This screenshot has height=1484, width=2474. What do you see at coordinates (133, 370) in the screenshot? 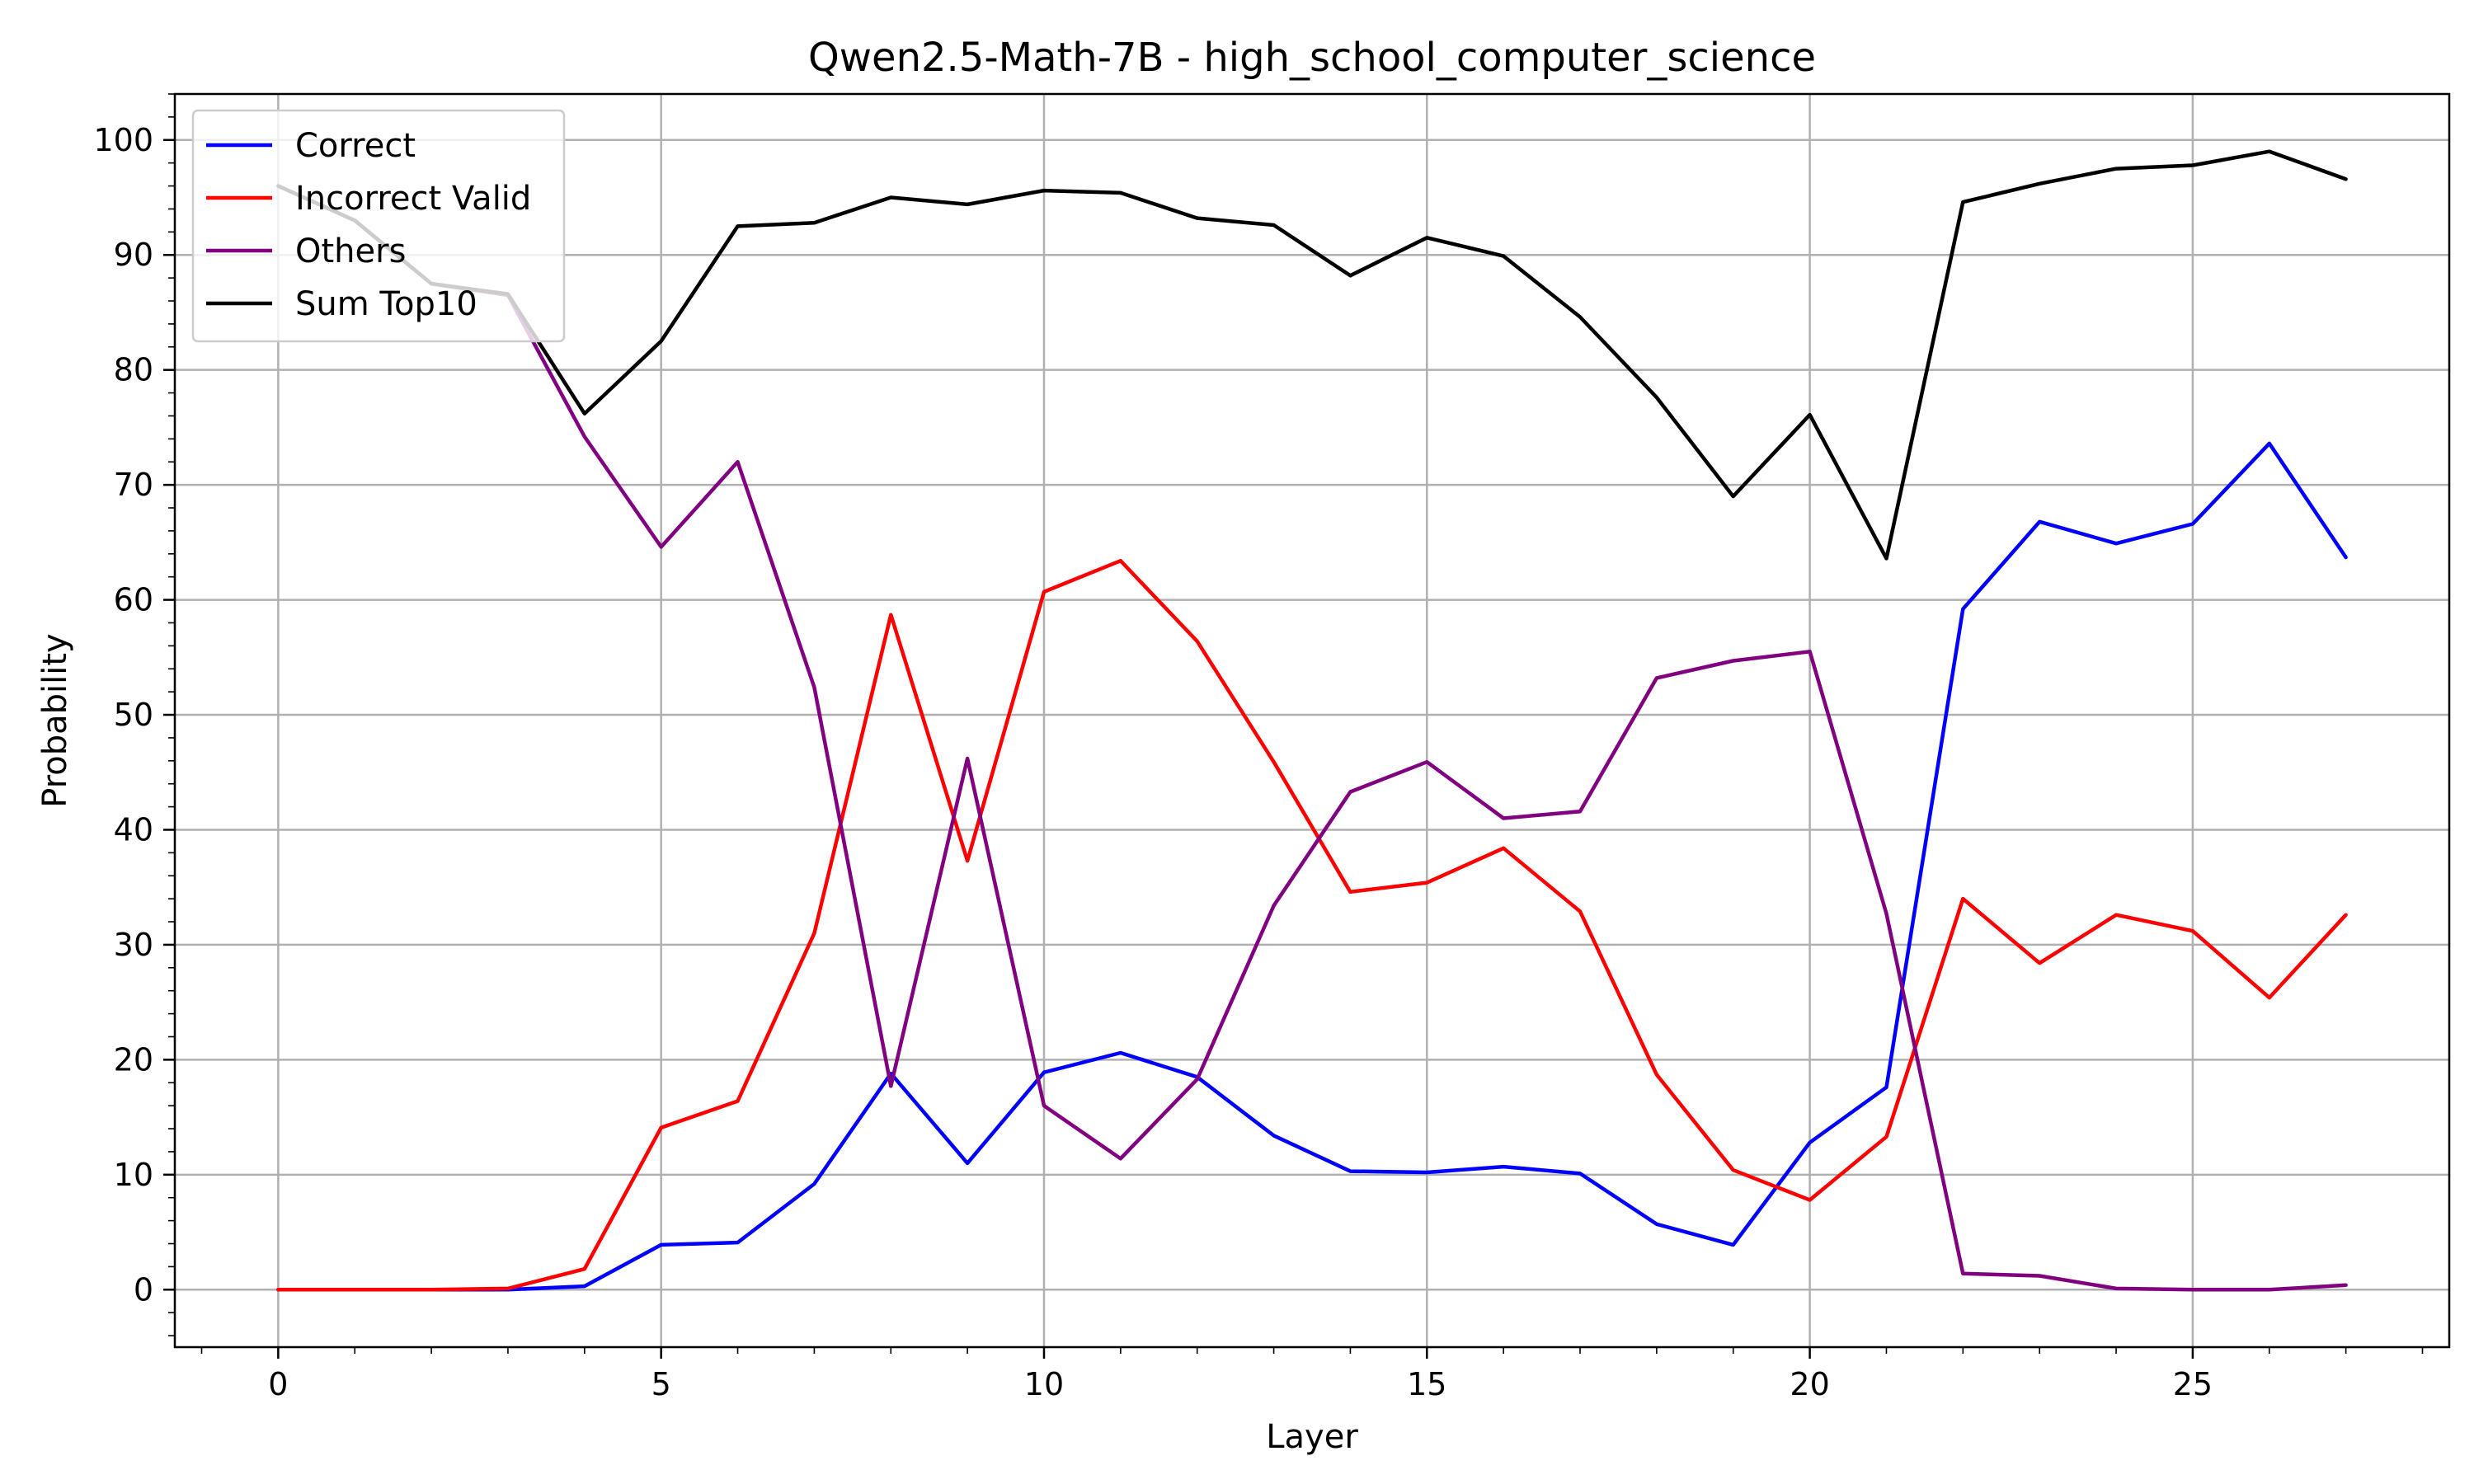
I see `y-tick-label: 80` at bounding box center [133, 370].